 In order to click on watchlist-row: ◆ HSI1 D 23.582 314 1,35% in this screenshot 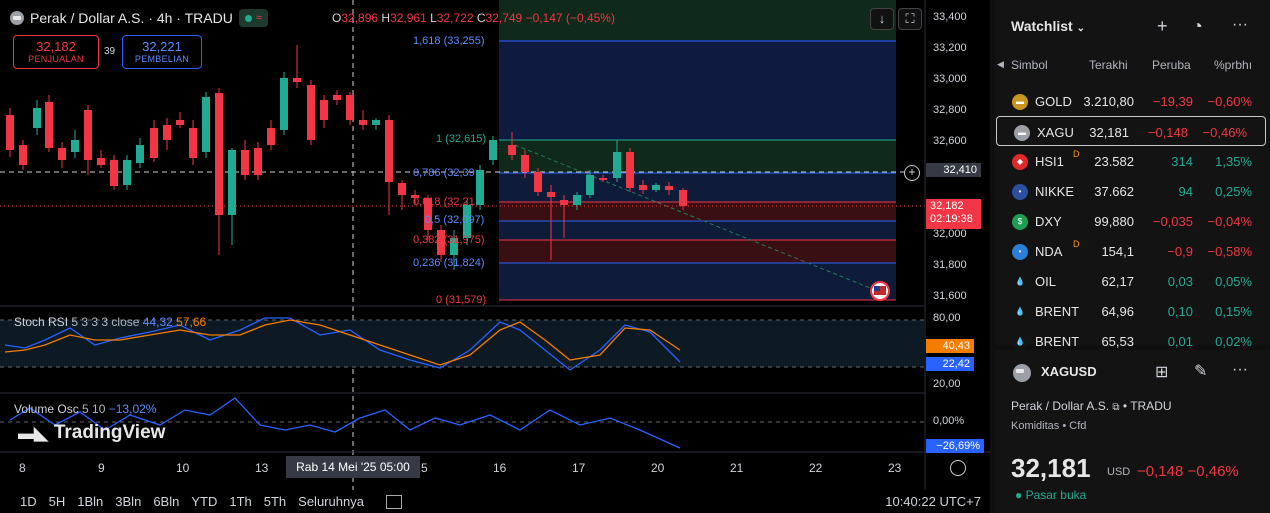, I will do `click(1132, 161)`.